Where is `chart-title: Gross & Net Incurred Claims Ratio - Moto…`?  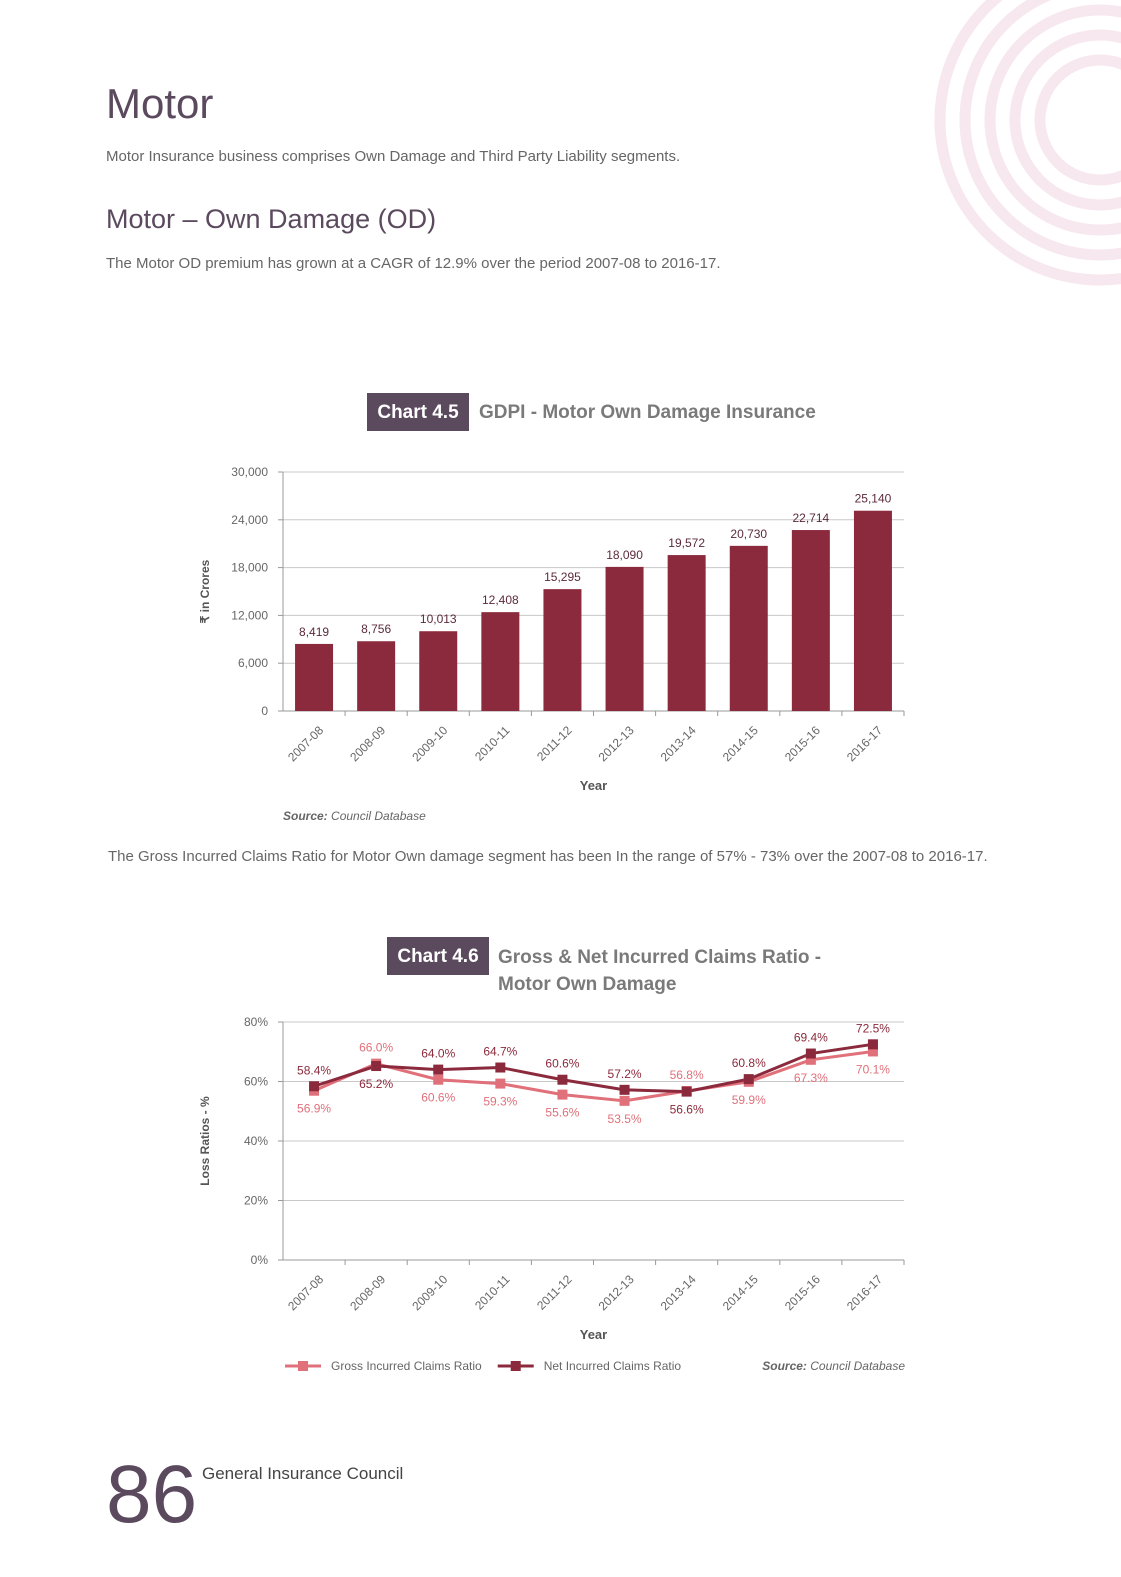
chart-title: Gross & Net Incurred Claims Ratio - Moto… is located at coordinates (660, 971).